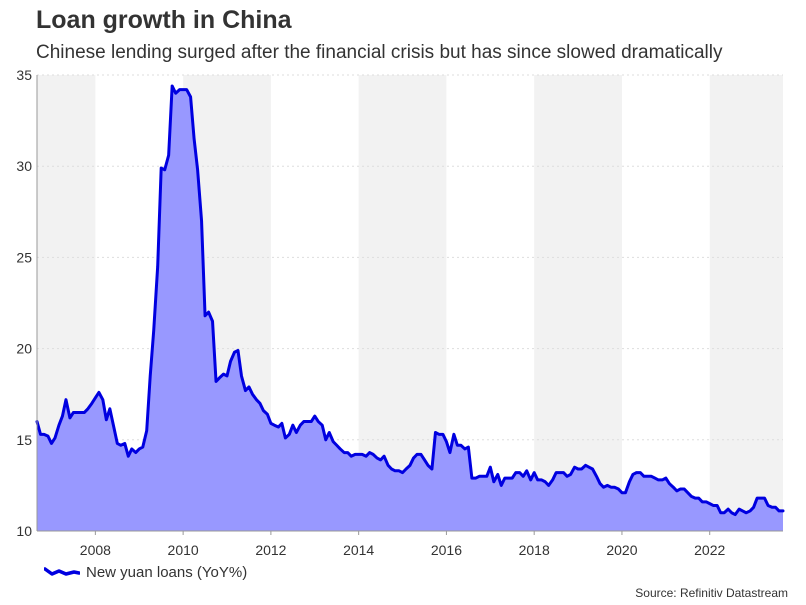  I want to click on legend-label: New yuan loans (YoY%), so click(167, 572).